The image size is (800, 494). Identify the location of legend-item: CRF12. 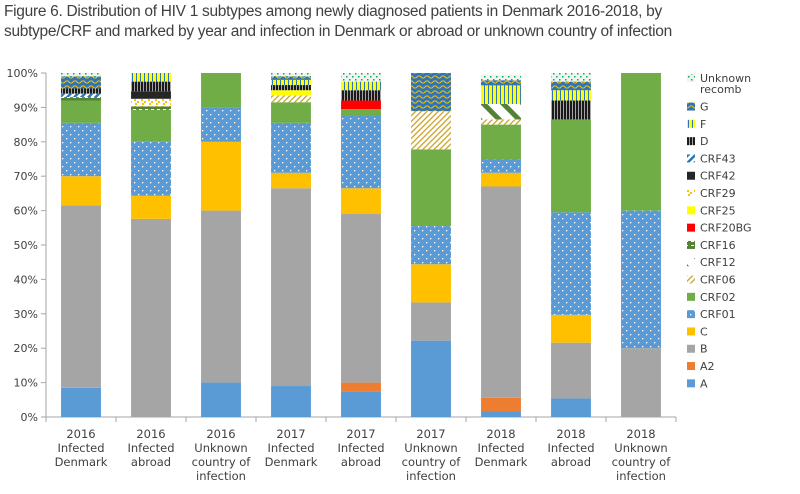
(711, 262).